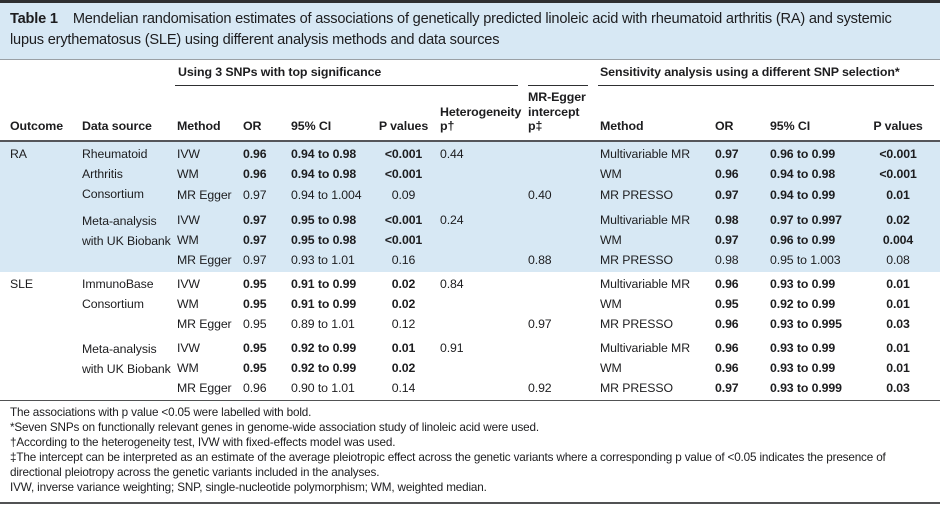 The image size is (940, 514). I want to click on cell-egger-intercept-p: 0.97, so click(540, 323).